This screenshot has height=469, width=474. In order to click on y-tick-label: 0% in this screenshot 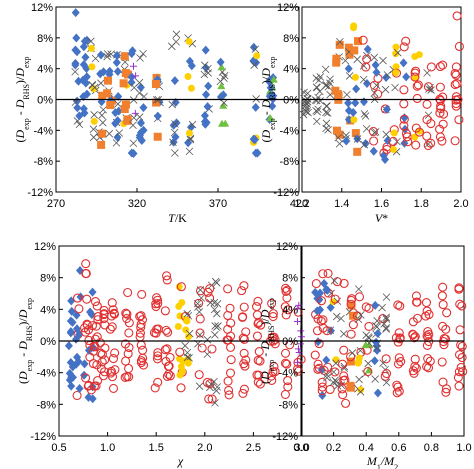, I will do `click(291, 101)`.